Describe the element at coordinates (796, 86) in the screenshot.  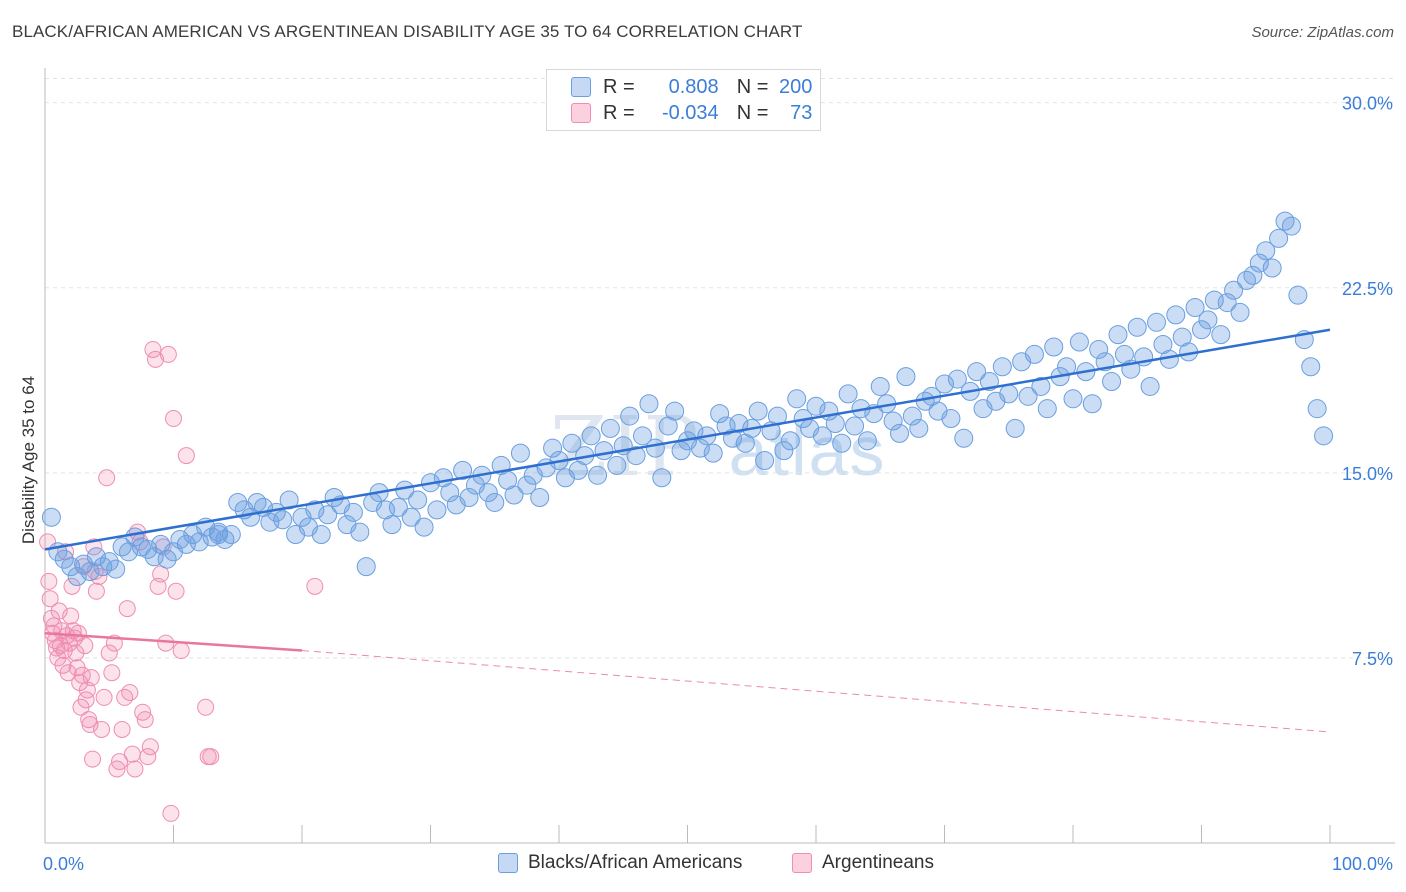
I see `legend-n-value: 200` at that location.